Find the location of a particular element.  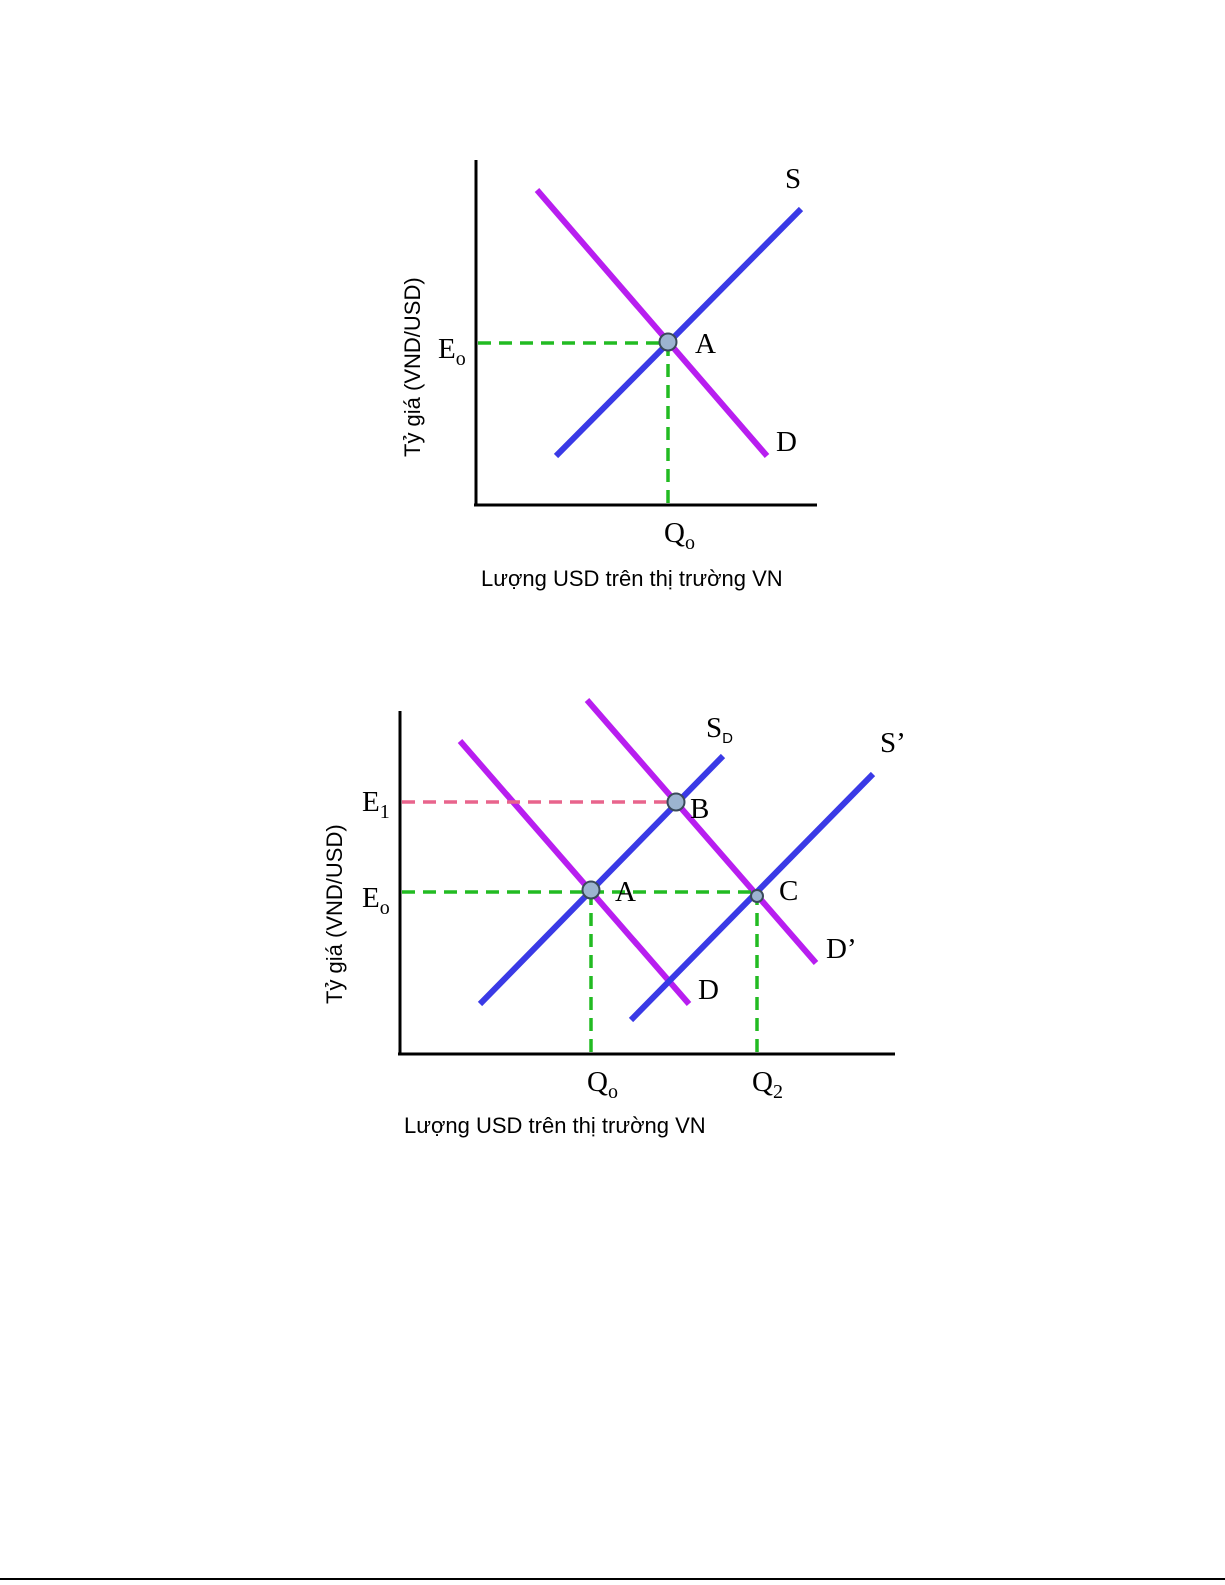

supply-label-sd: SD is located at coordinates (719, 729).